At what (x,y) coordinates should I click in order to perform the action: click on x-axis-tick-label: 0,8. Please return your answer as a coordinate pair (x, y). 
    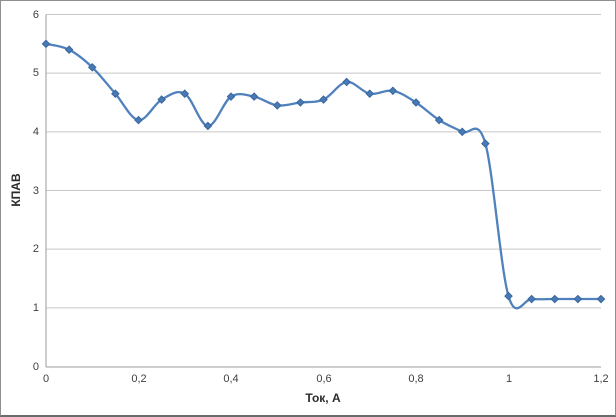
    Looking at the image, I should click on (416, 379).